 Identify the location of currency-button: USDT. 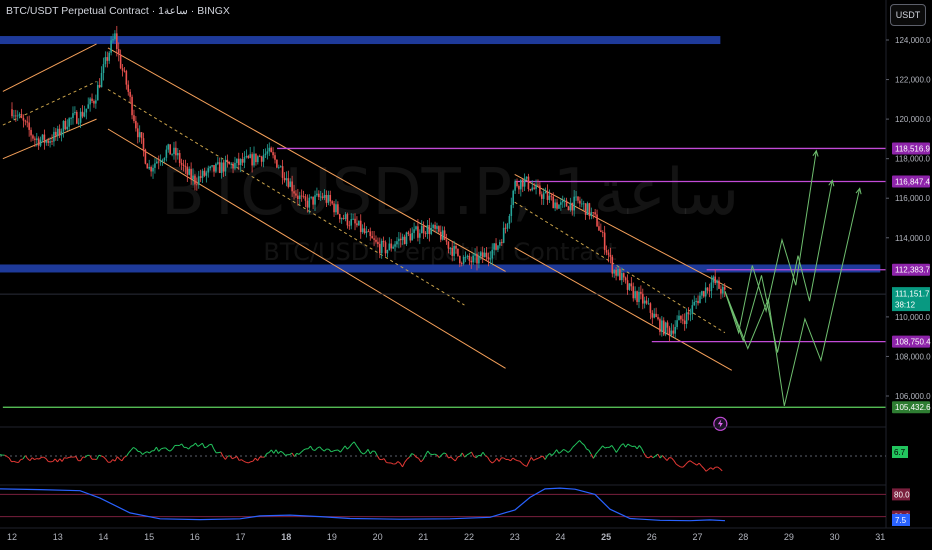
(908, 15).